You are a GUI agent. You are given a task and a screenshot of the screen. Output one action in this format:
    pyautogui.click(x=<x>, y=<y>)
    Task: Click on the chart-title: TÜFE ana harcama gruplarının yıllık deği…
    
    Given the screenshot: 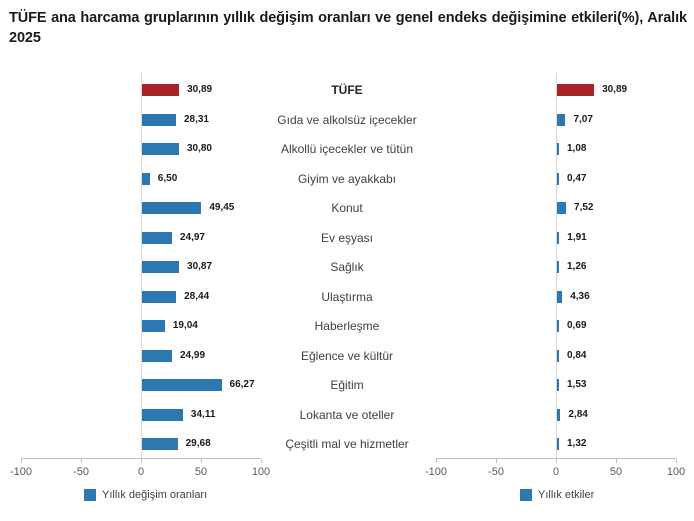 What is the action you would take?
    pyautogui.click(x=348, y=28)
    